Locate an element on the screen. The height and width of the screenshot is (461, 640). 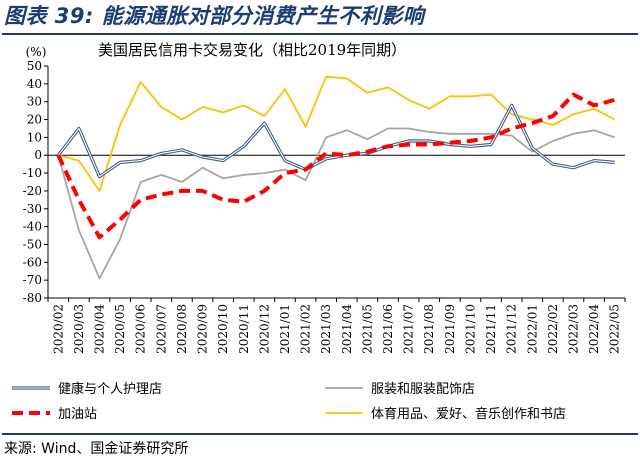
series-line-0-inner is located at coordinates (336, 141).